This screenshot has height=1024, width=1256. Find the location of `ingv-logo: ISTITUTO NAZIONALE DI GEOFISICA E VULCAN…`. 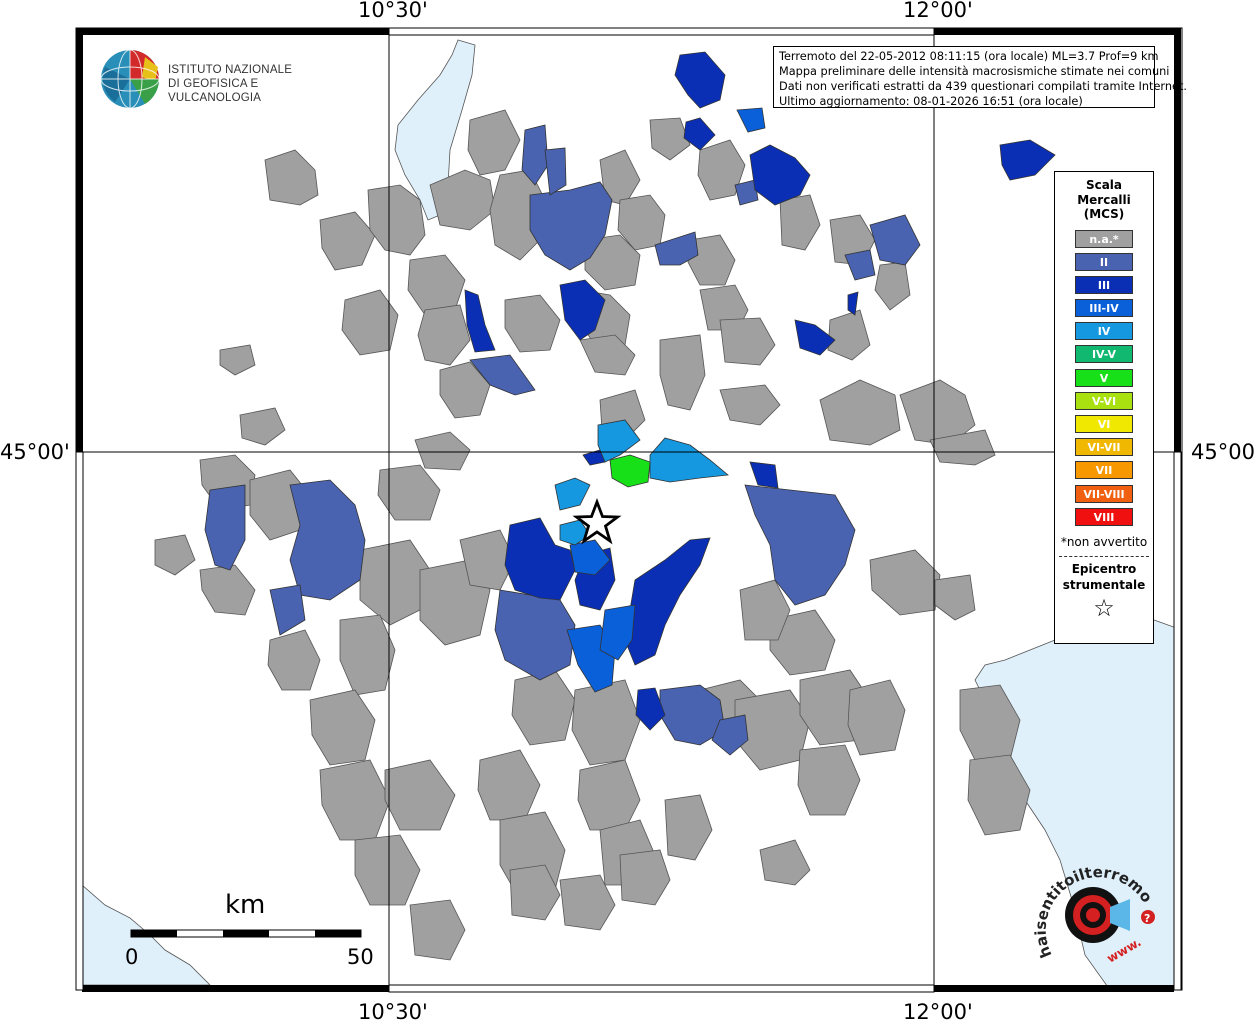

ingv-logo: ISTITUTO NAZIONALE DI GEOFISICA E VULCAN… is located at coordinates (210, 79).